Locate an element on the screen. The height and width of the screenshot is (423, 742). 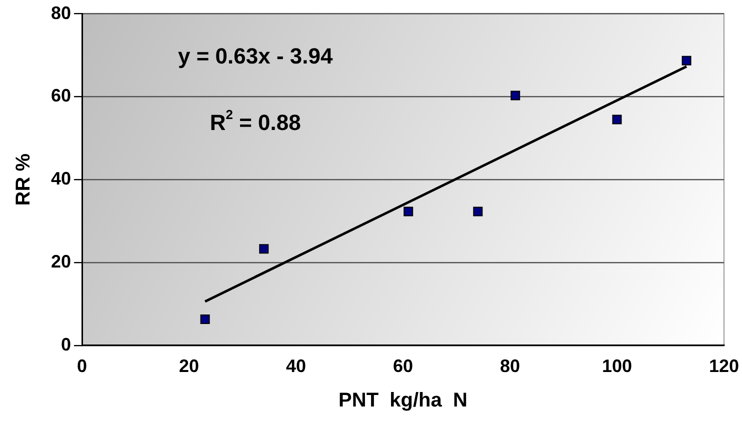
y-tick-label: 0 is located at coordinates (66, 344).